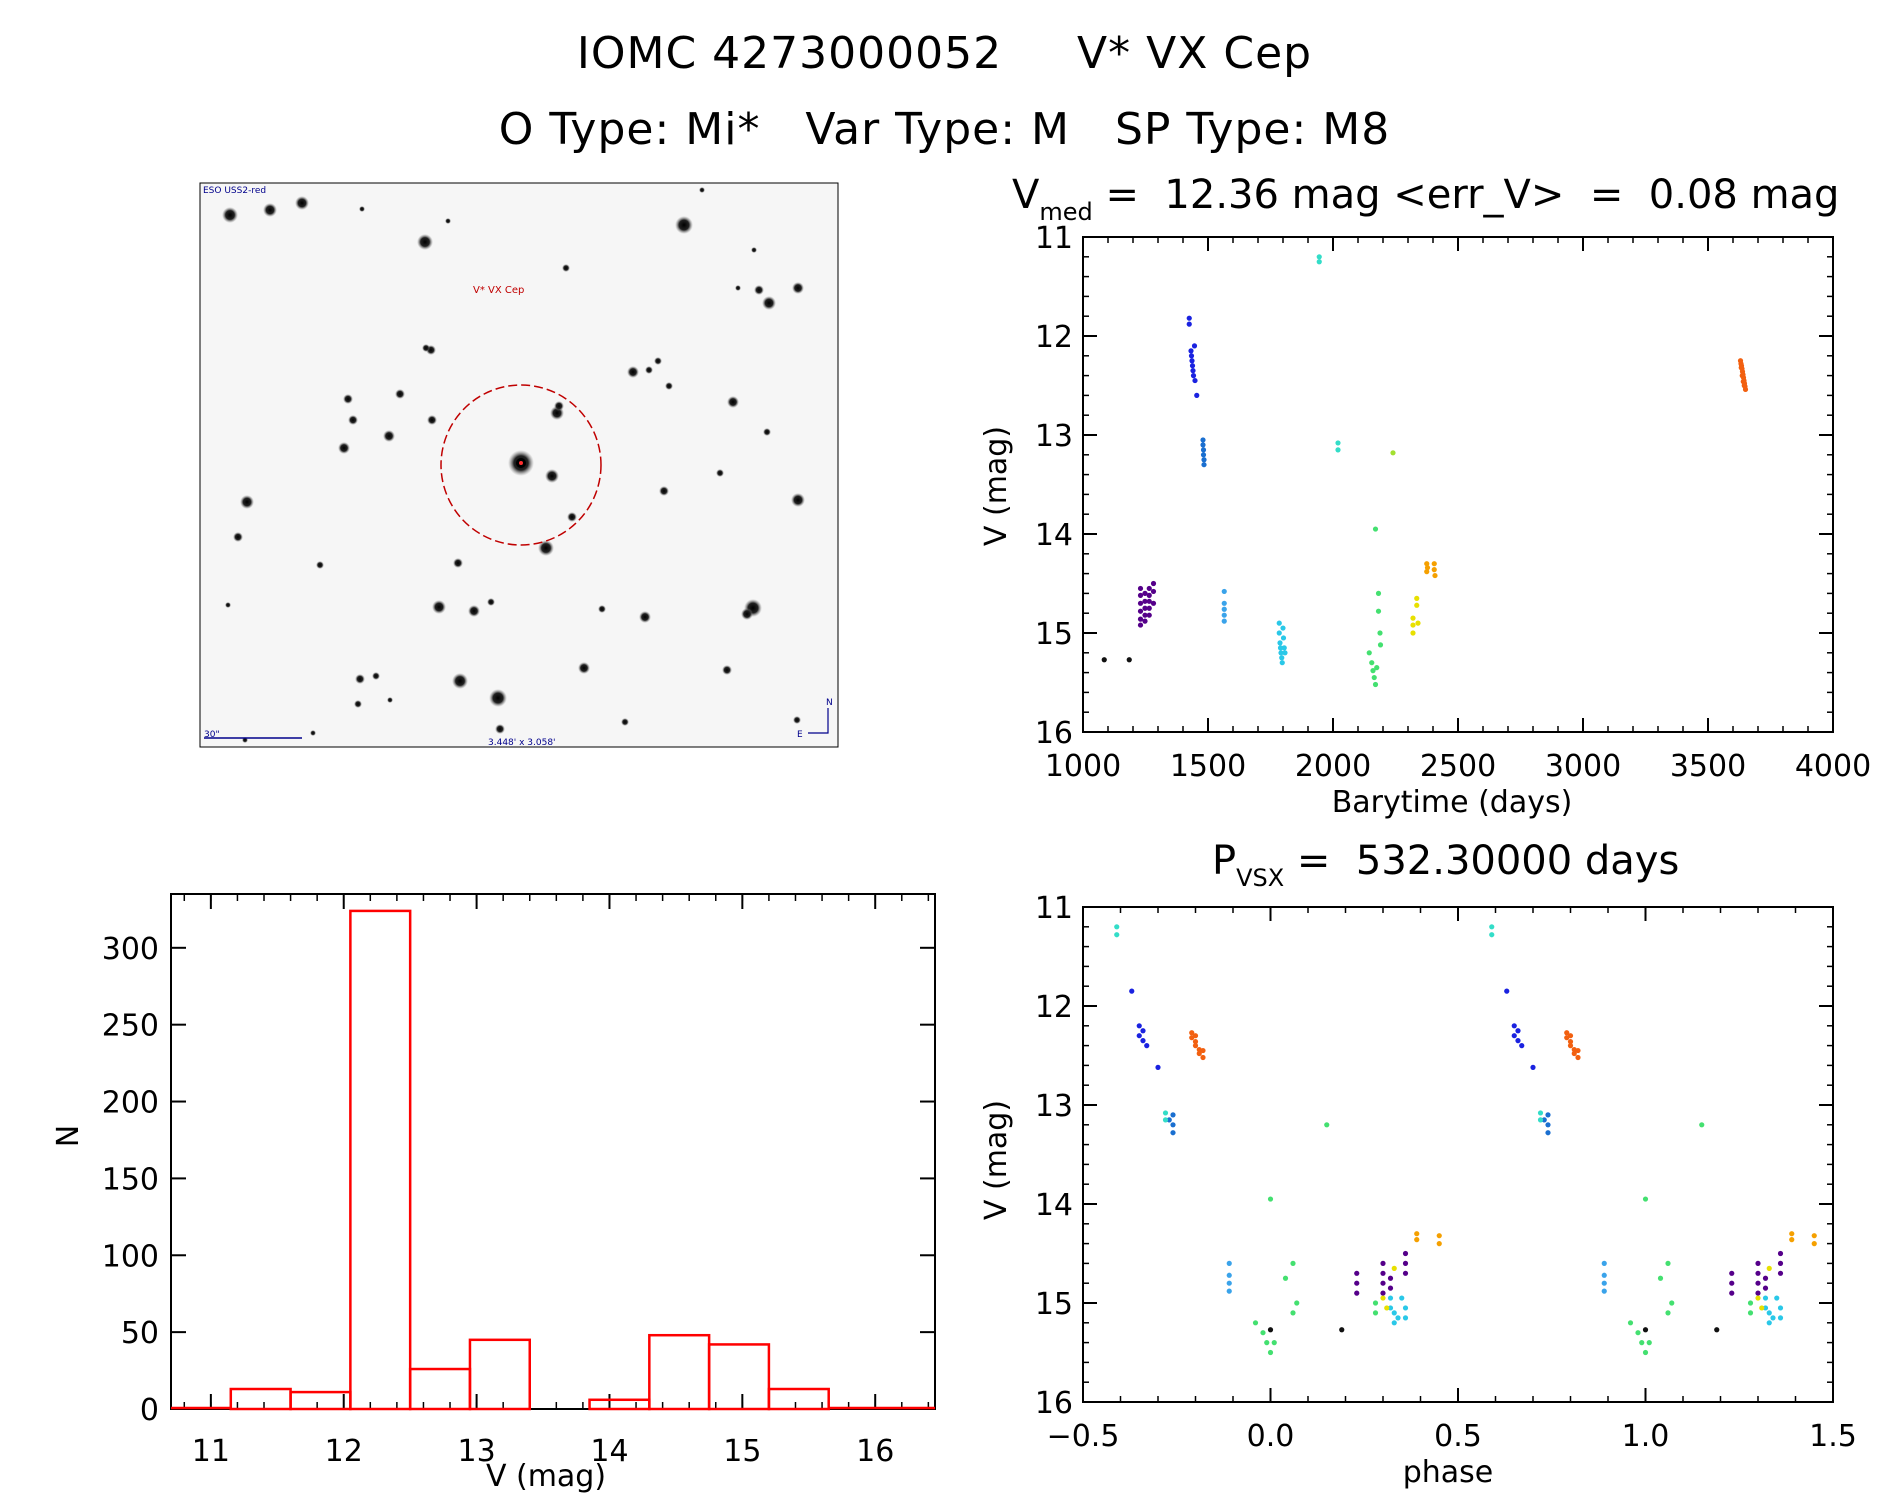 The width and height of the screenshot is (1889, 1494). What do you see at coordinates (1833, 1436) in the screenshot?
I see `x-tick-label: 1.5` at bounding box center [1833, 1436].